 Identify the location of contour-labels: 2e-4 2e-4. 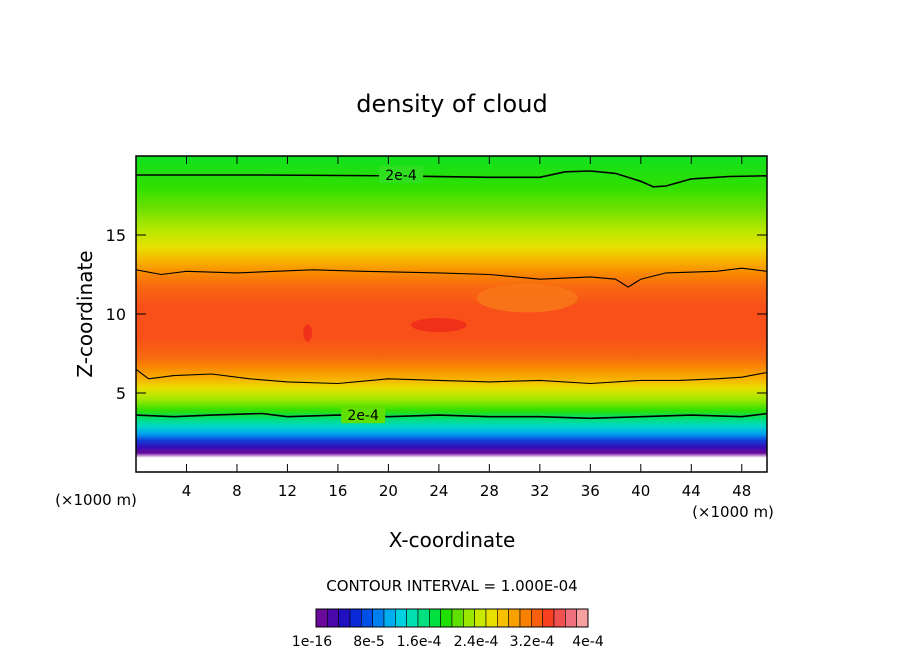
(382, 294).